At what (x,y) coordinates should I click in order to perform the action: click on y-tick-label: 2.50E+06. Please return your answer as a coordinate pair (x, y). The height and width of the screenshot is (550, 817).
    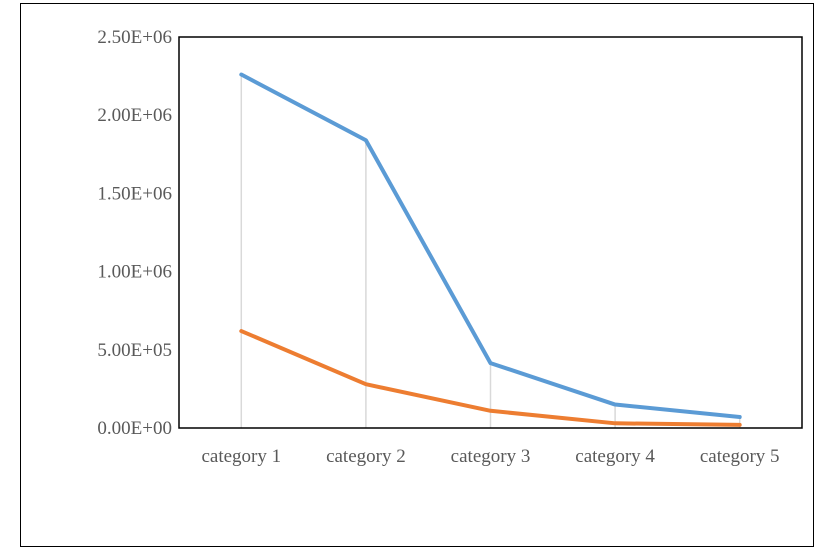
    Looking at the image, I should click on (134, 37).